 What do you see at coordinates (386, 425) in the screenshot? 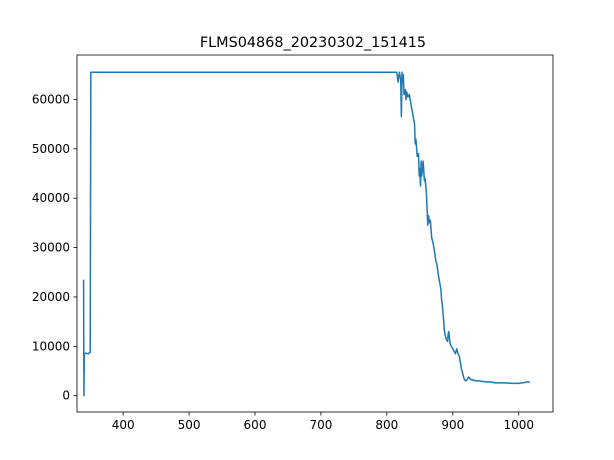
I see `x-tick-label: 800` at bounding box center [386, 425].